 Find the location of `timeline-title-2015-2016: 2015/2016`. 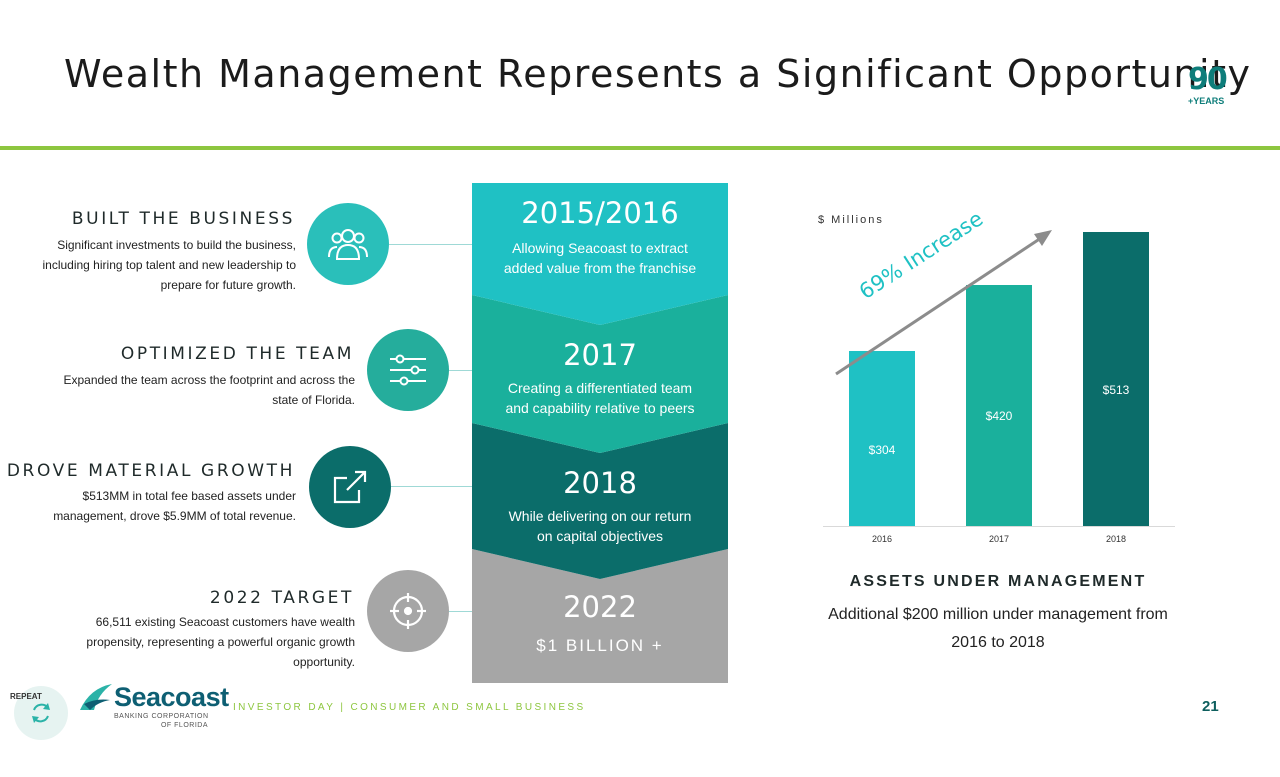

timeline-title-2015-2016: 2015/2016 is located at coordinates (600, 213).